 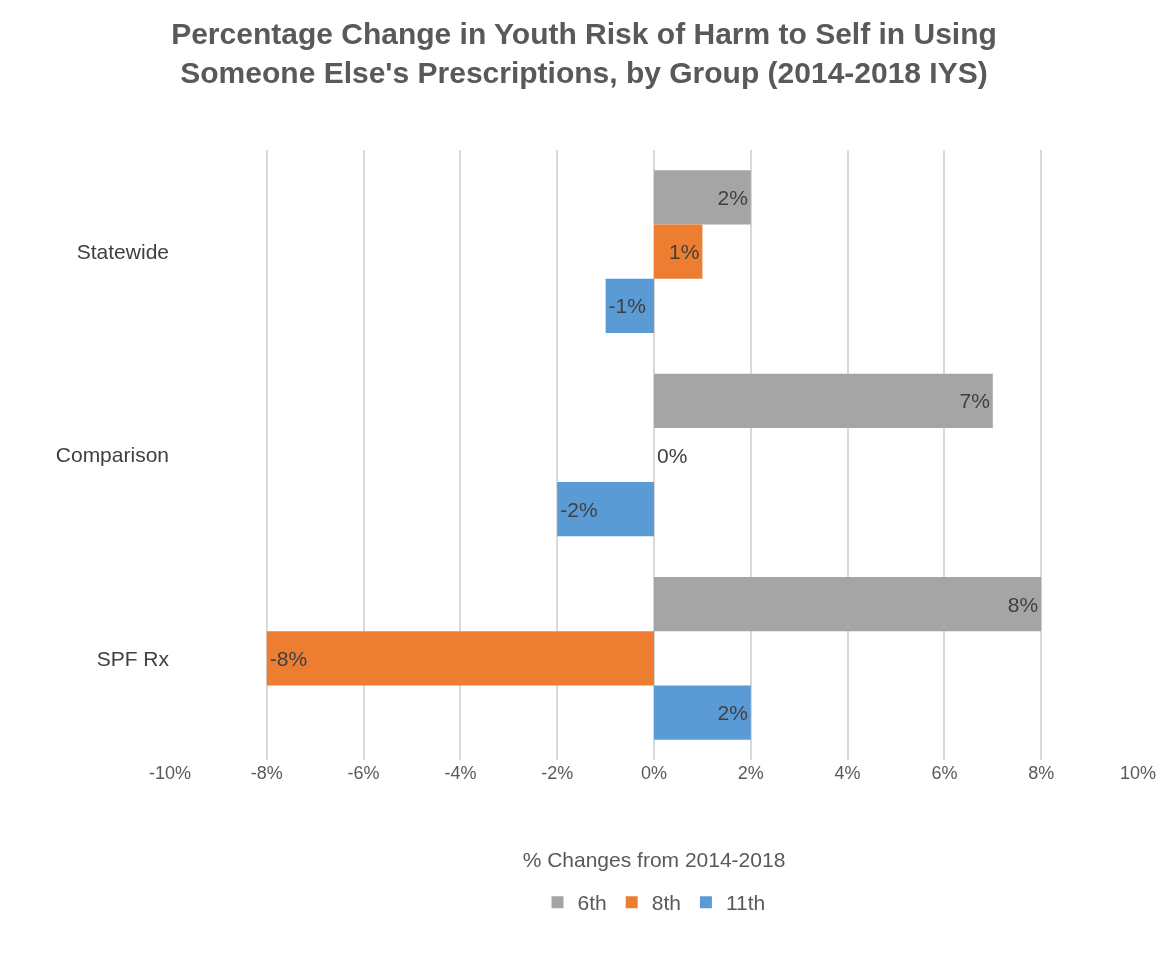 What do you see at coordinates (579, 509) in the screenshot?
I see `data-label: -2%` at bounding box center [579, 509].